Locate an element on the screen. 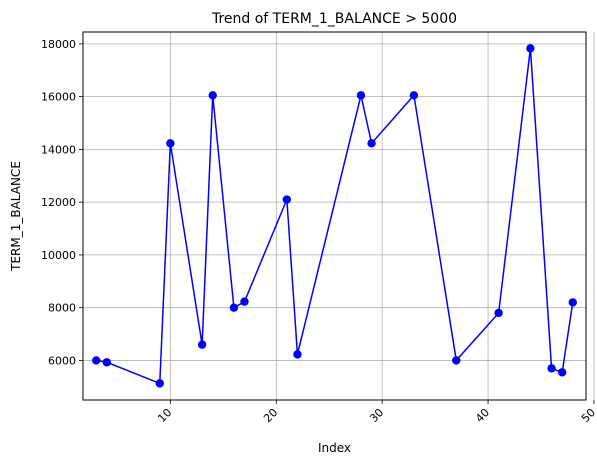 Image resolution: width=597 pixels, height=467 pixels. chart-title: Trend of TERM_1_BALANCE > 5000 is located at coordinates (334, 19).